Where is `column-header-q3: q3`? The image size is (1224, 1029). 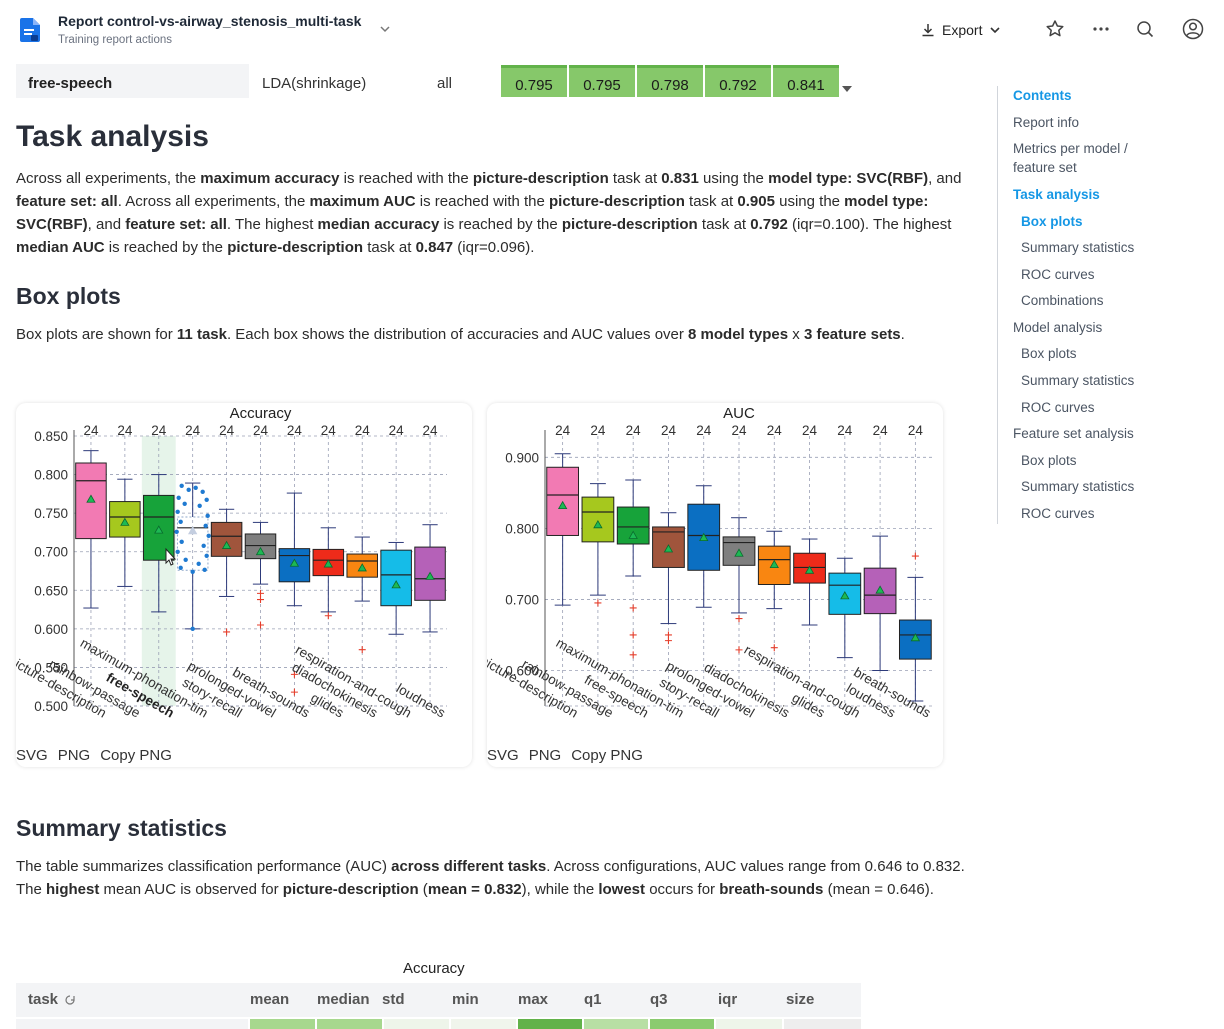
column-header-q3: q3 is located at coordinates (659, 999).